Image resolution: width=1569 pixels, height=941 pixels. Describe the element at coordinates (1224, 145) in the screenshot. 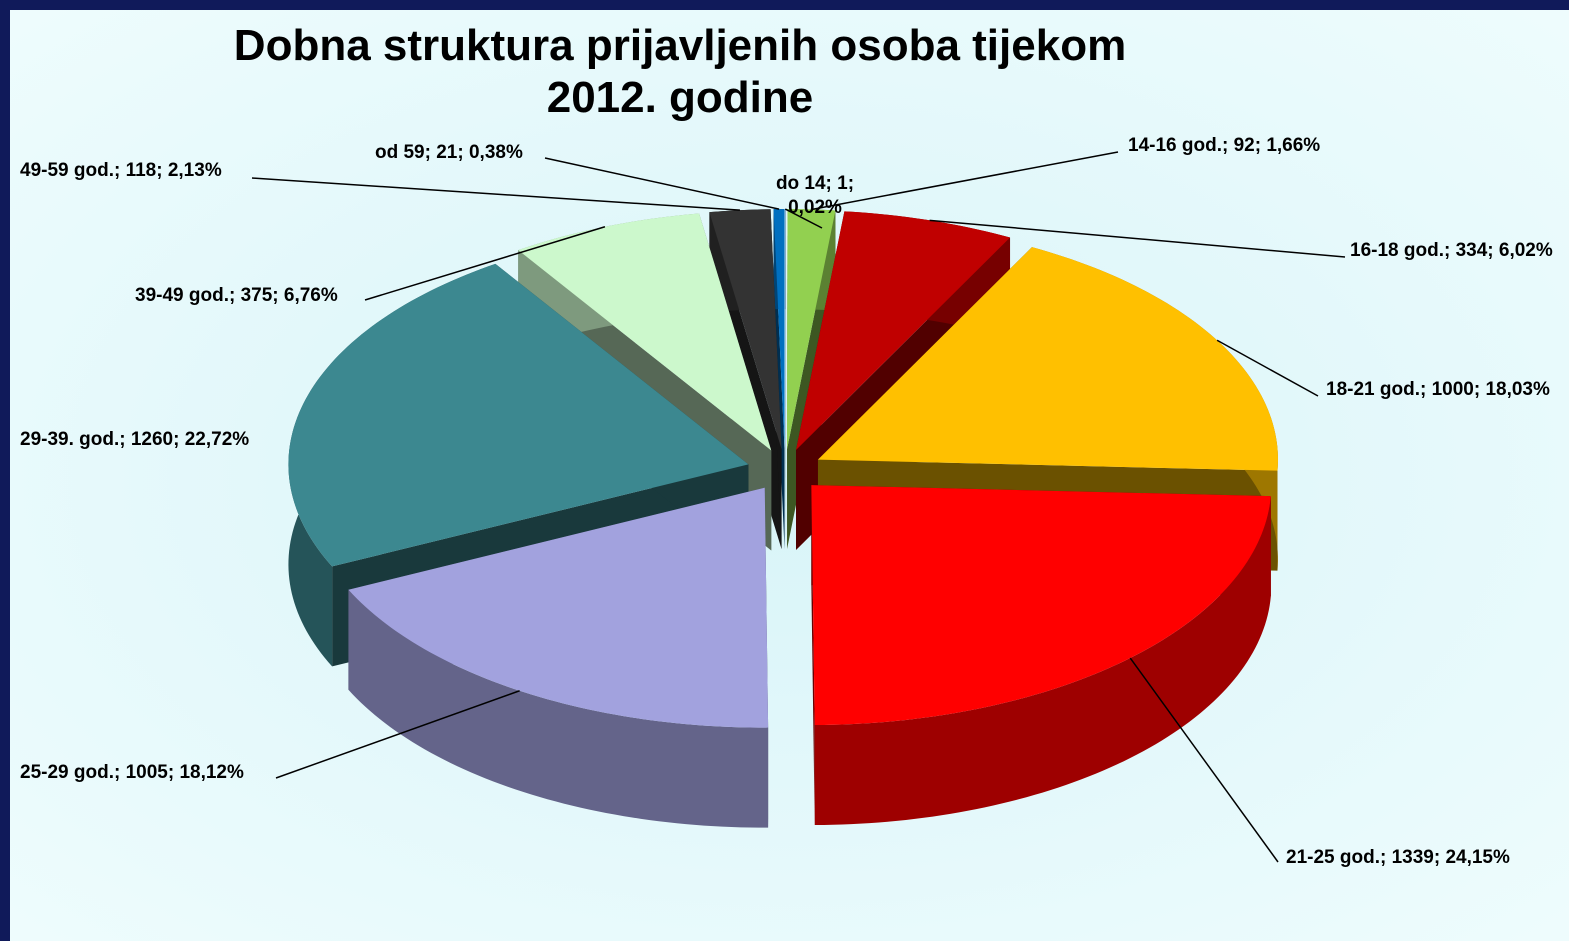

I see `data-label: 14-16 god.; 92; 1,66%` at that location.